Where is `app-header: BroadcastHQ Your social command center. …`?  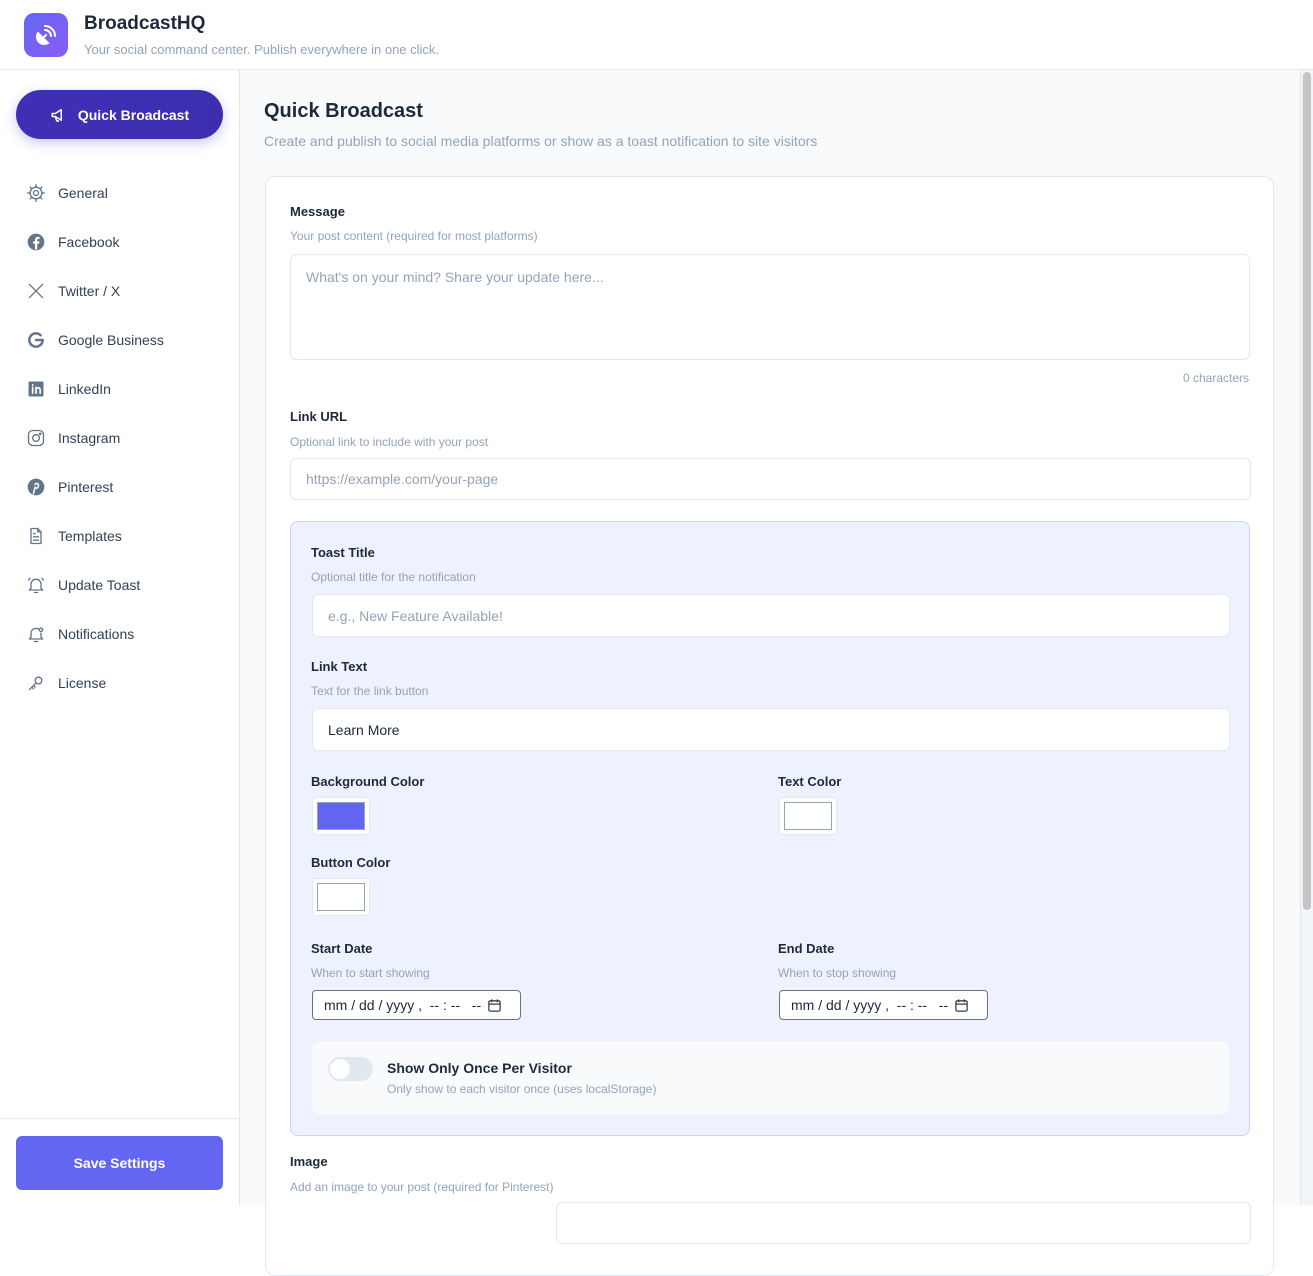
app-header: BroadcastHQ Your social command center. … is located at coordinates (656, 35).